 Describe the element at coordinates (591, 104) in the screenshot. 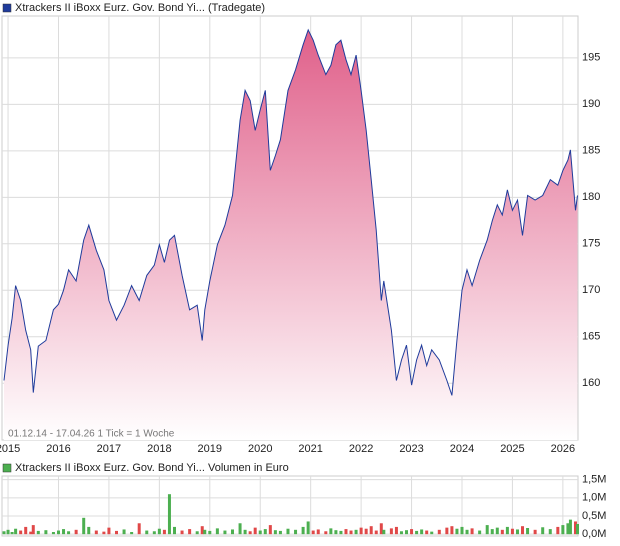

I see `y-tick-label: 190` at that location.